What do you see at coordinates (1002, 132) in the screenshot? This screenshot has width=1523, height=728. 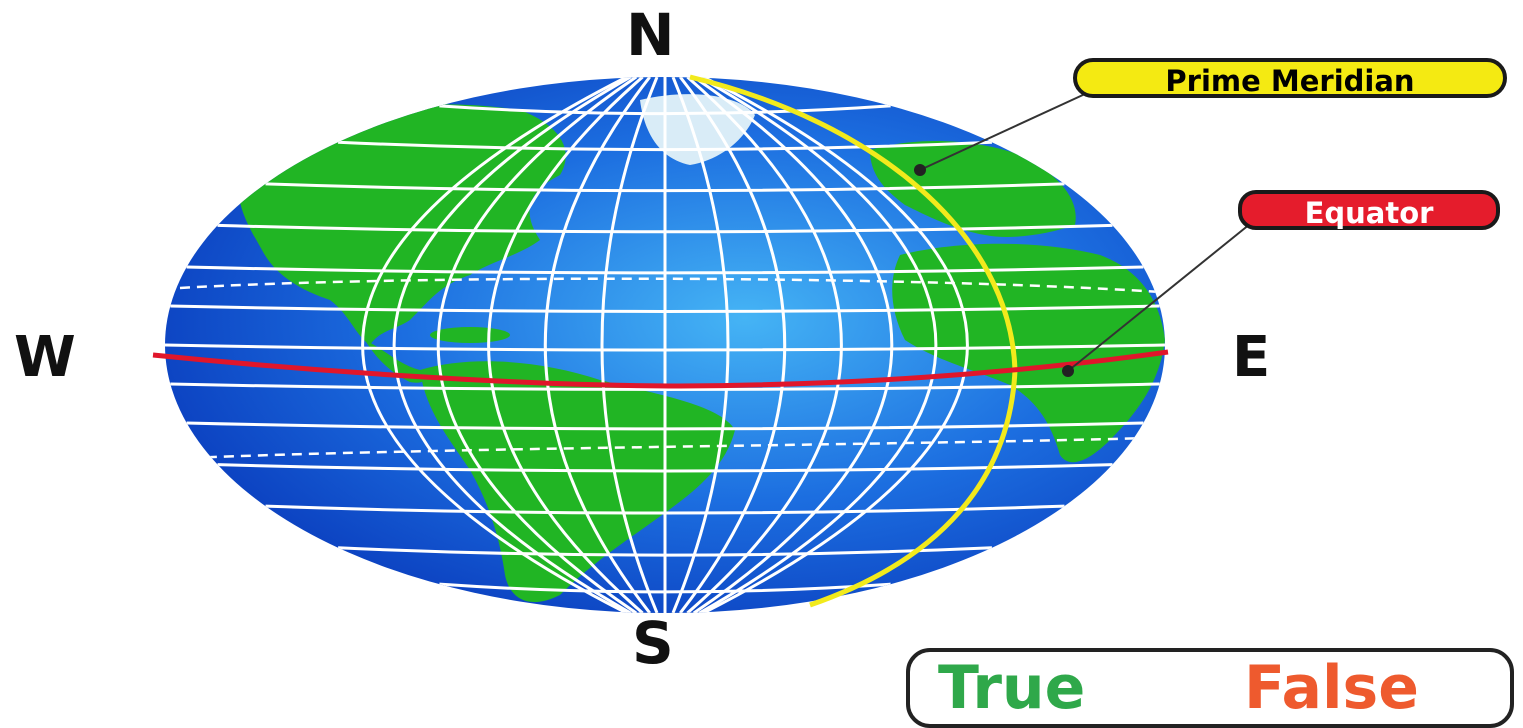 I see `prime-meridian-leader` at bounding box center [1002, 132].